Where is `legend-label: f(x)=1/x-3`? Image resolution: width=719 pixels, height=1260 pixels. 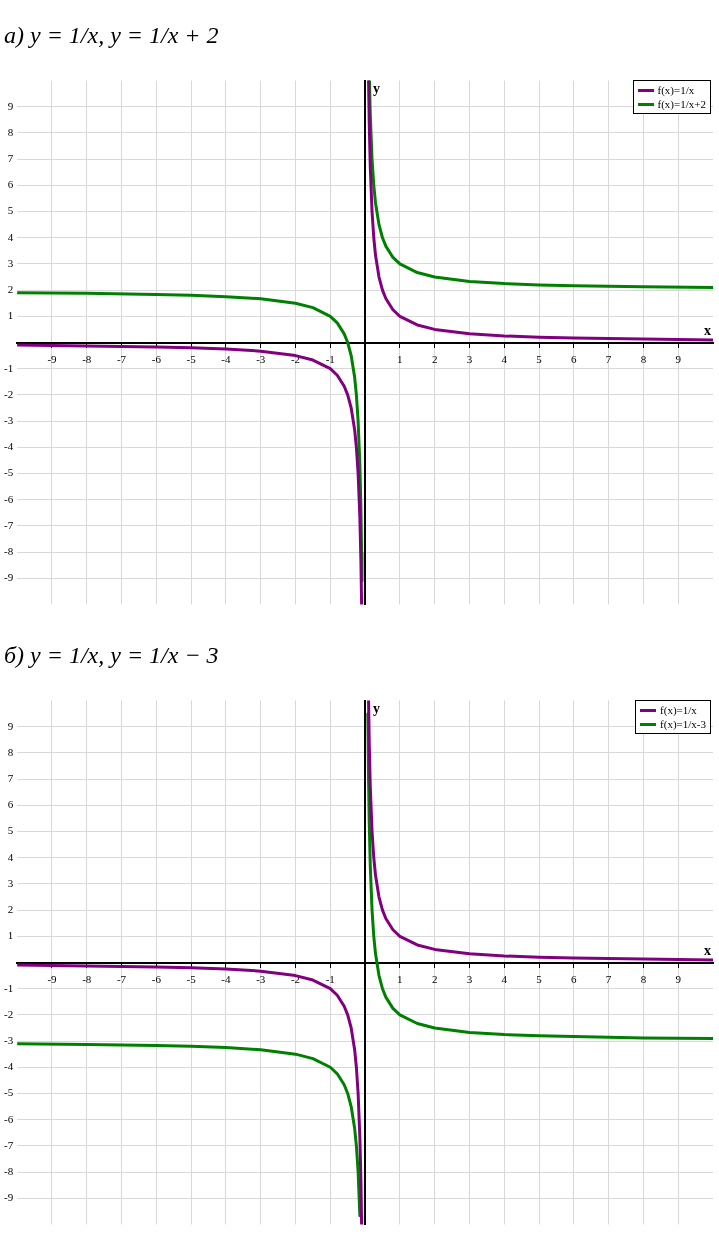
legend-label: f(x)=1/x-3 is located at coordinates (683, 724).